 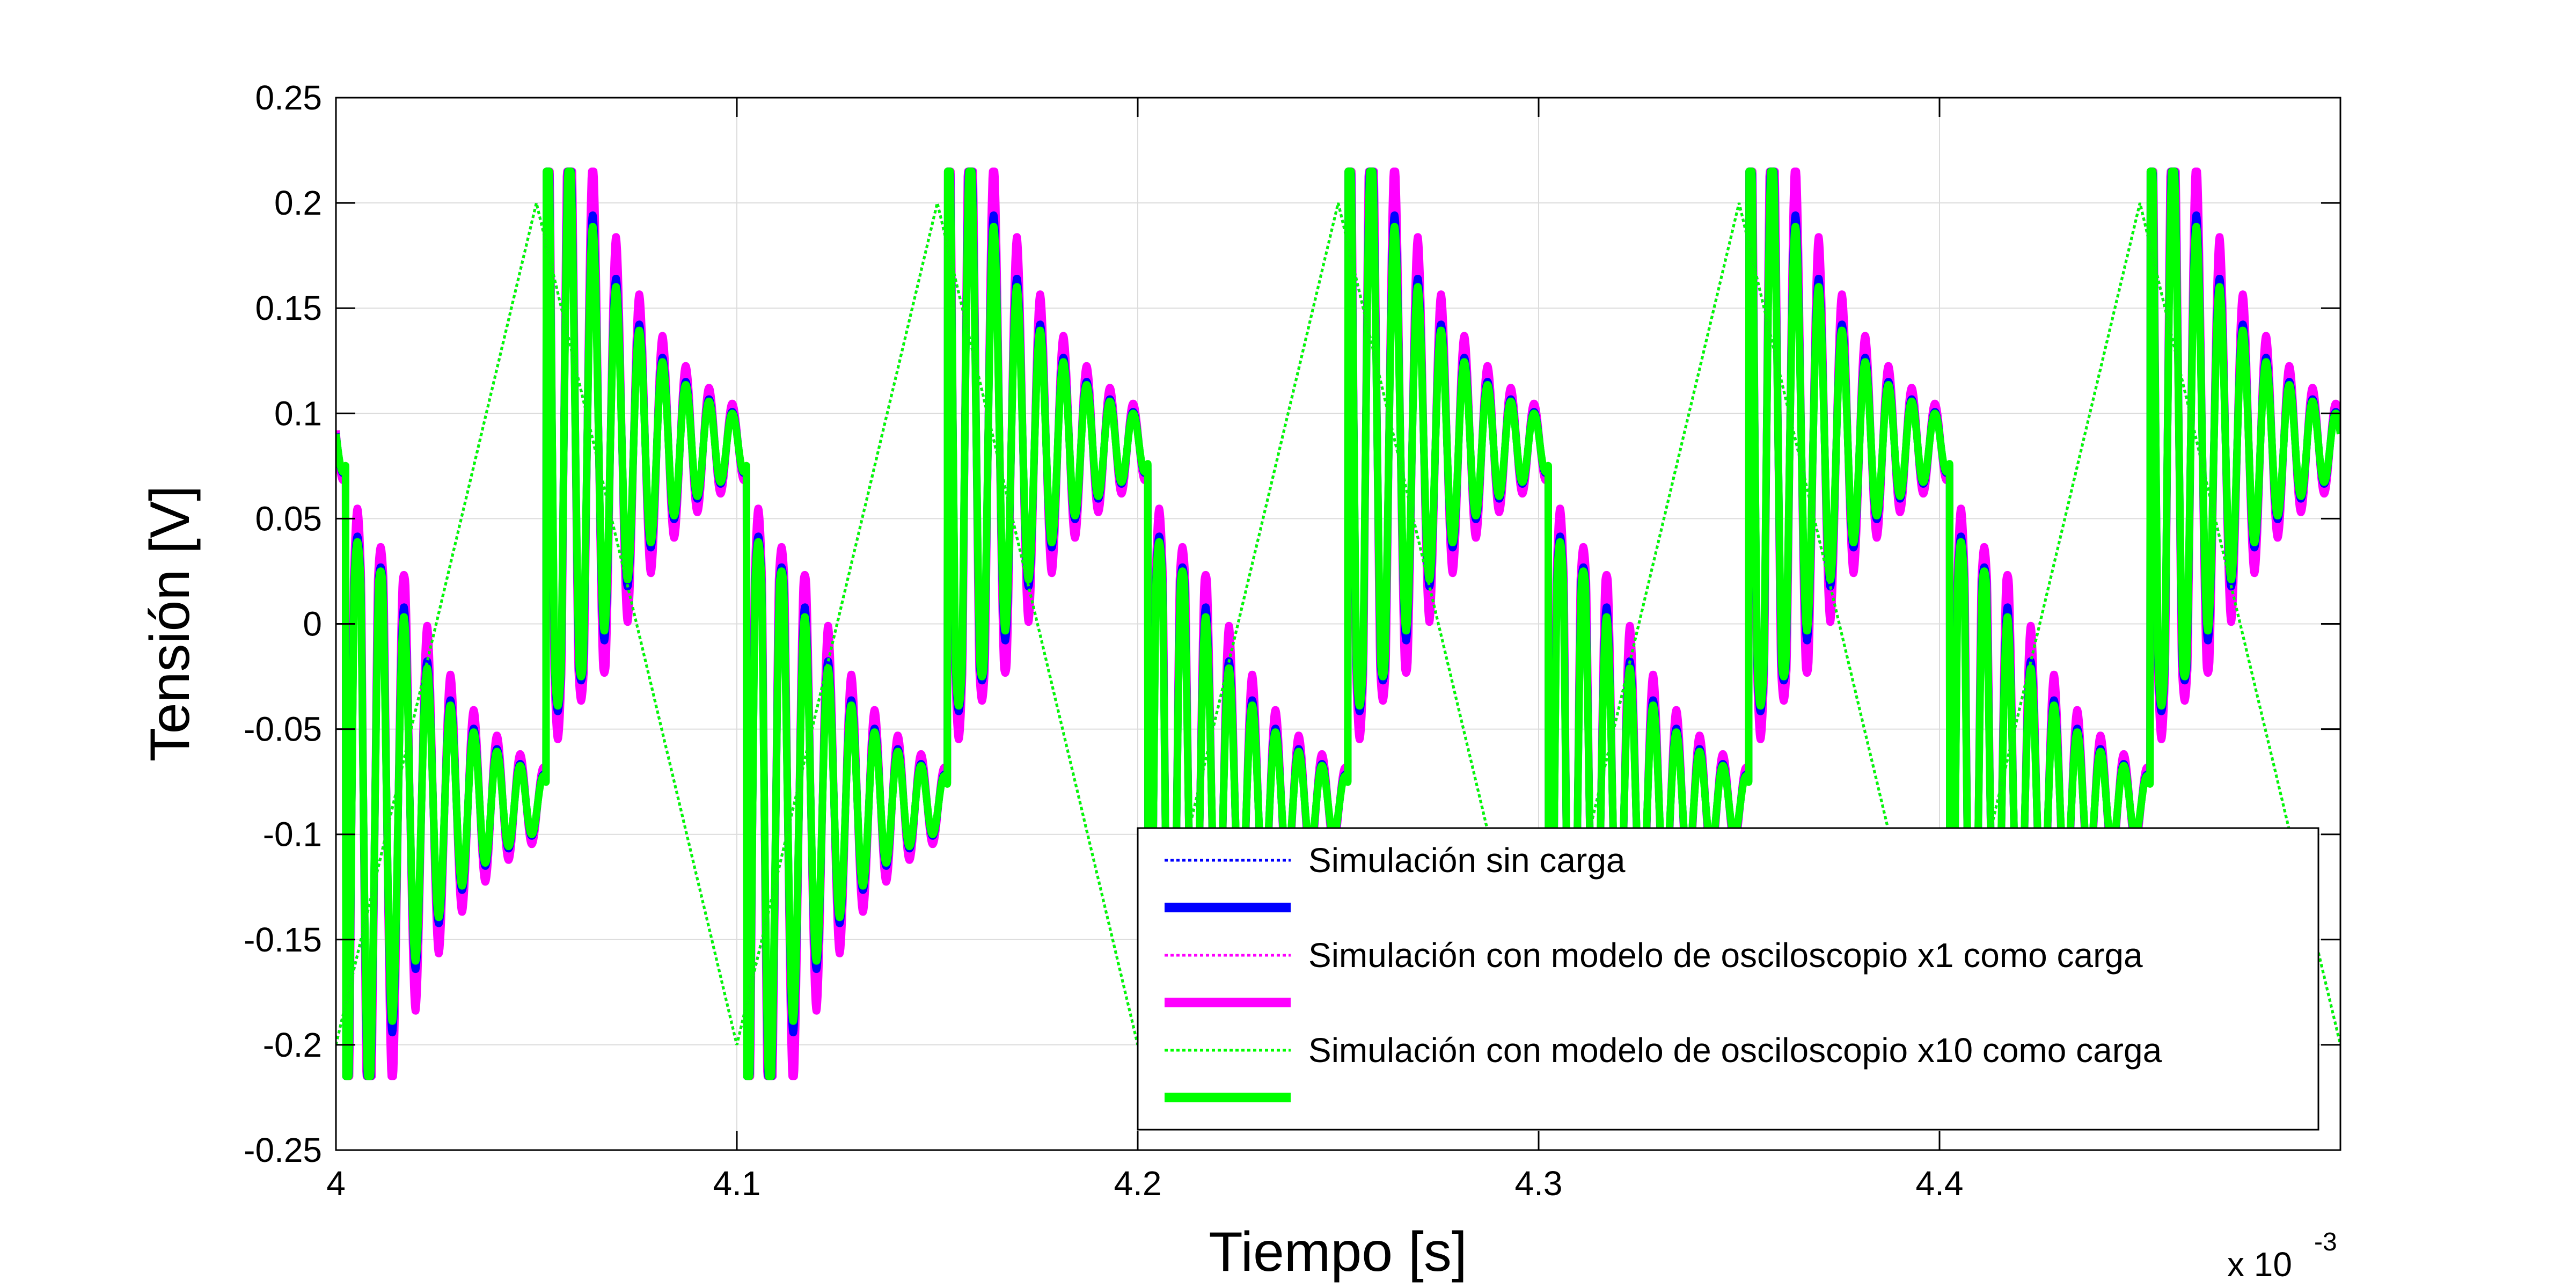 What do you see at coordinates (170, 624) in the screenshot?
I see `y-axis-title: Tensión [V]` at bounding box center [170, 624].